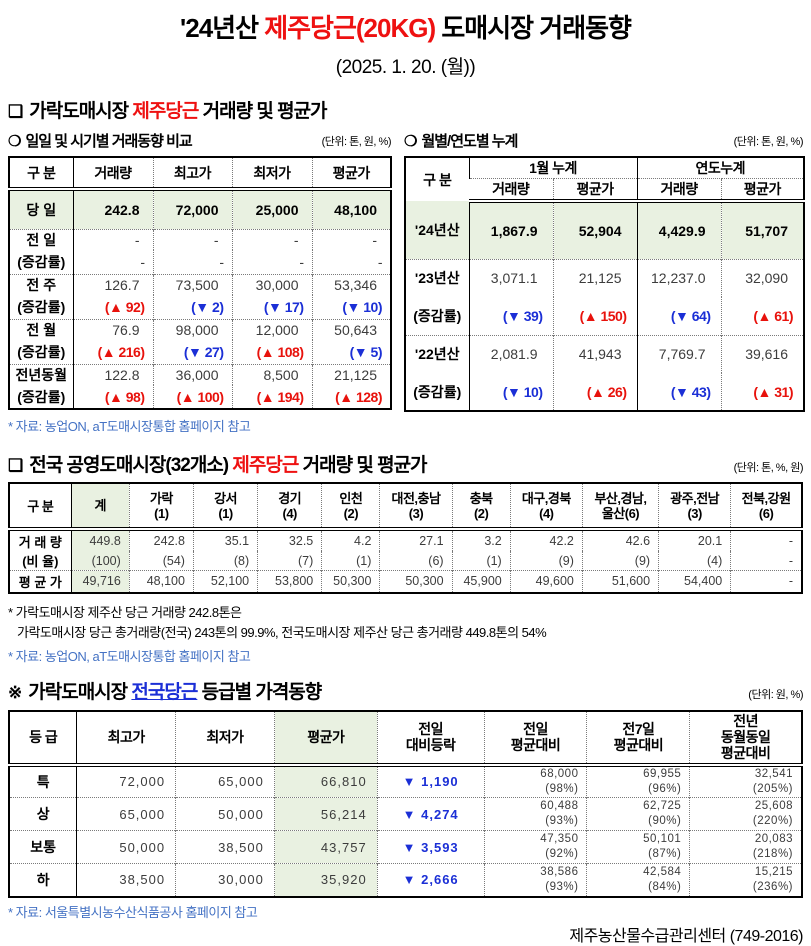 The width and height of the screenshot is (811, 946). I want to click on value-cell: 27.1, so click(416, 540).